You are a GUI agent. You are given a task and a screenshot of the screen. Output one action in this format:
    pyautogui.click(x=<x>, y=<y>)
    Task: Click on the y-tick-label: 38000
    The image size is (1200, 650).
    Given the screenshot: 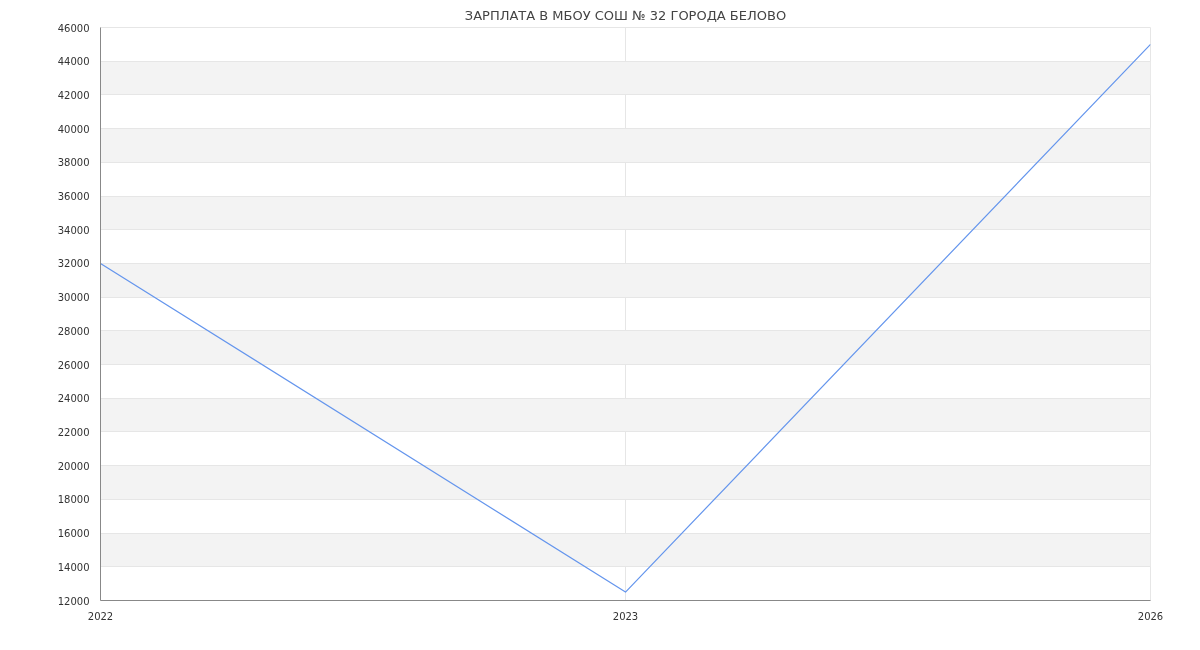 What is the action you would take?
    pyautogui.click(x=73, y=163)
    